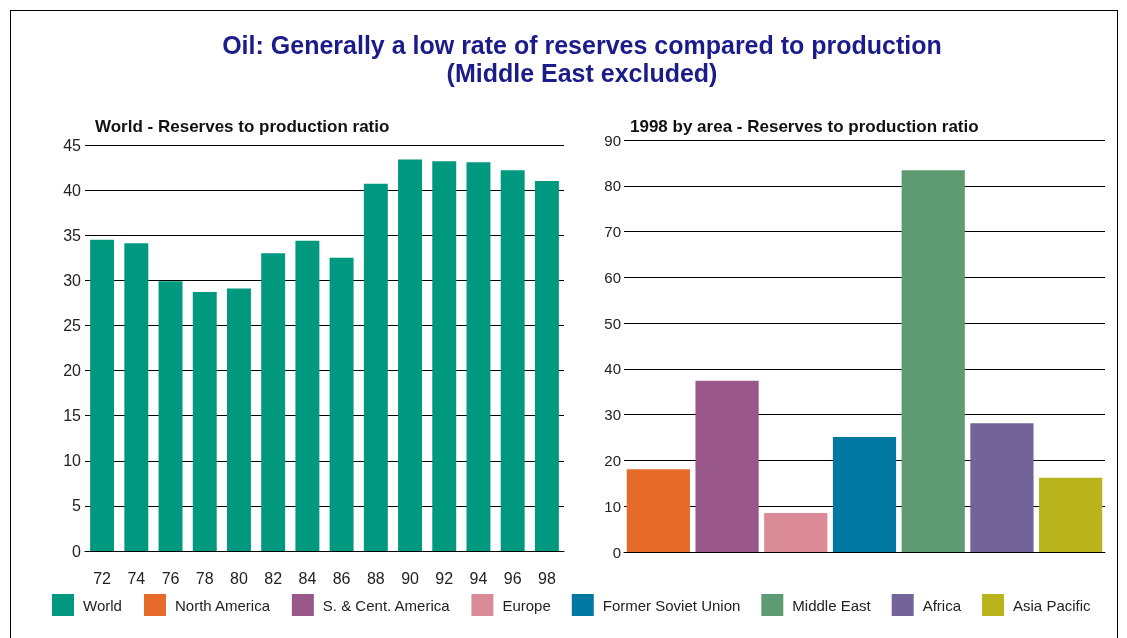 The image size is (1127, 638). What do you see at coordinates (546, 578) in the screenshot?
I see `x-tick-label: 98` at bounding box center [546, 578].